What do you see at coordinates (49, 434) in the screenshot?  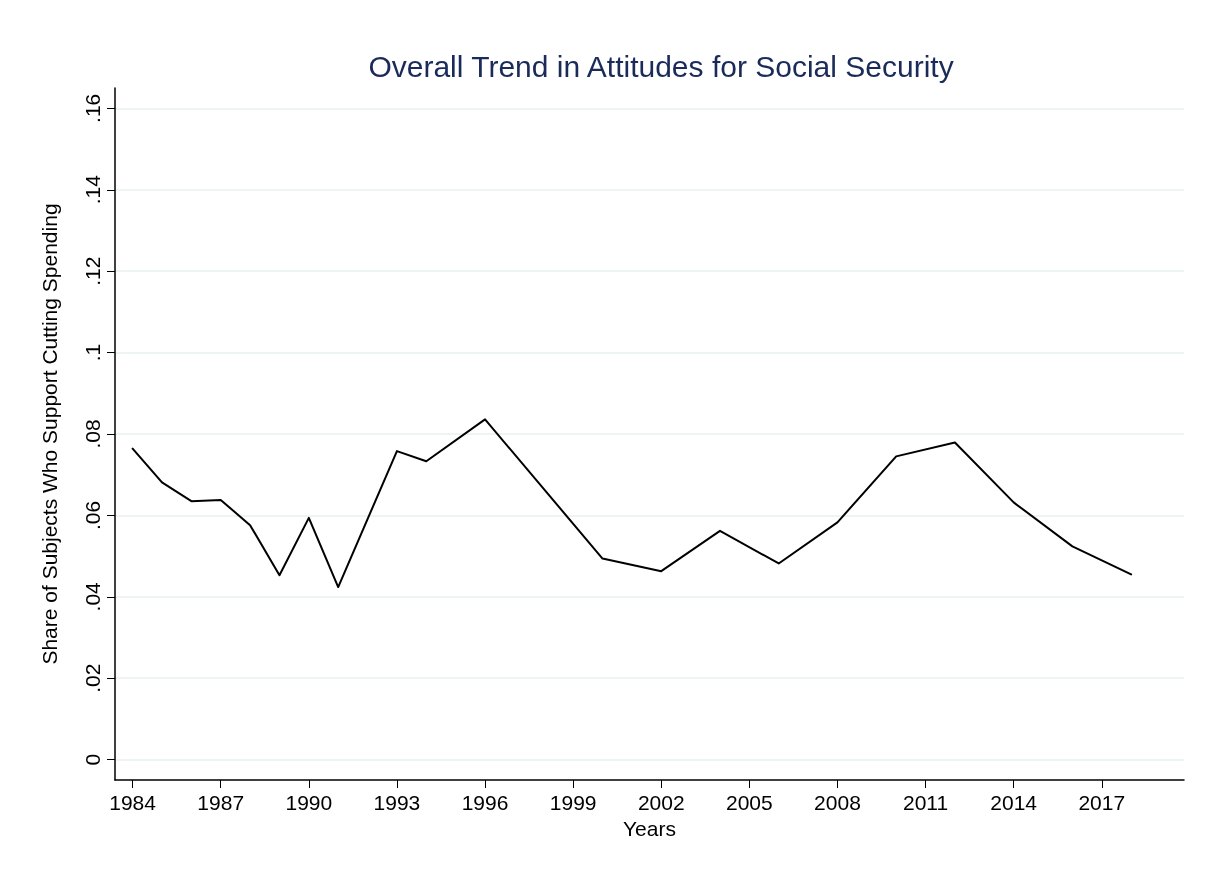 I see `y-axis-title: Share of Subjects Who Support Cutting Spending` at bounding box center [49, 434].